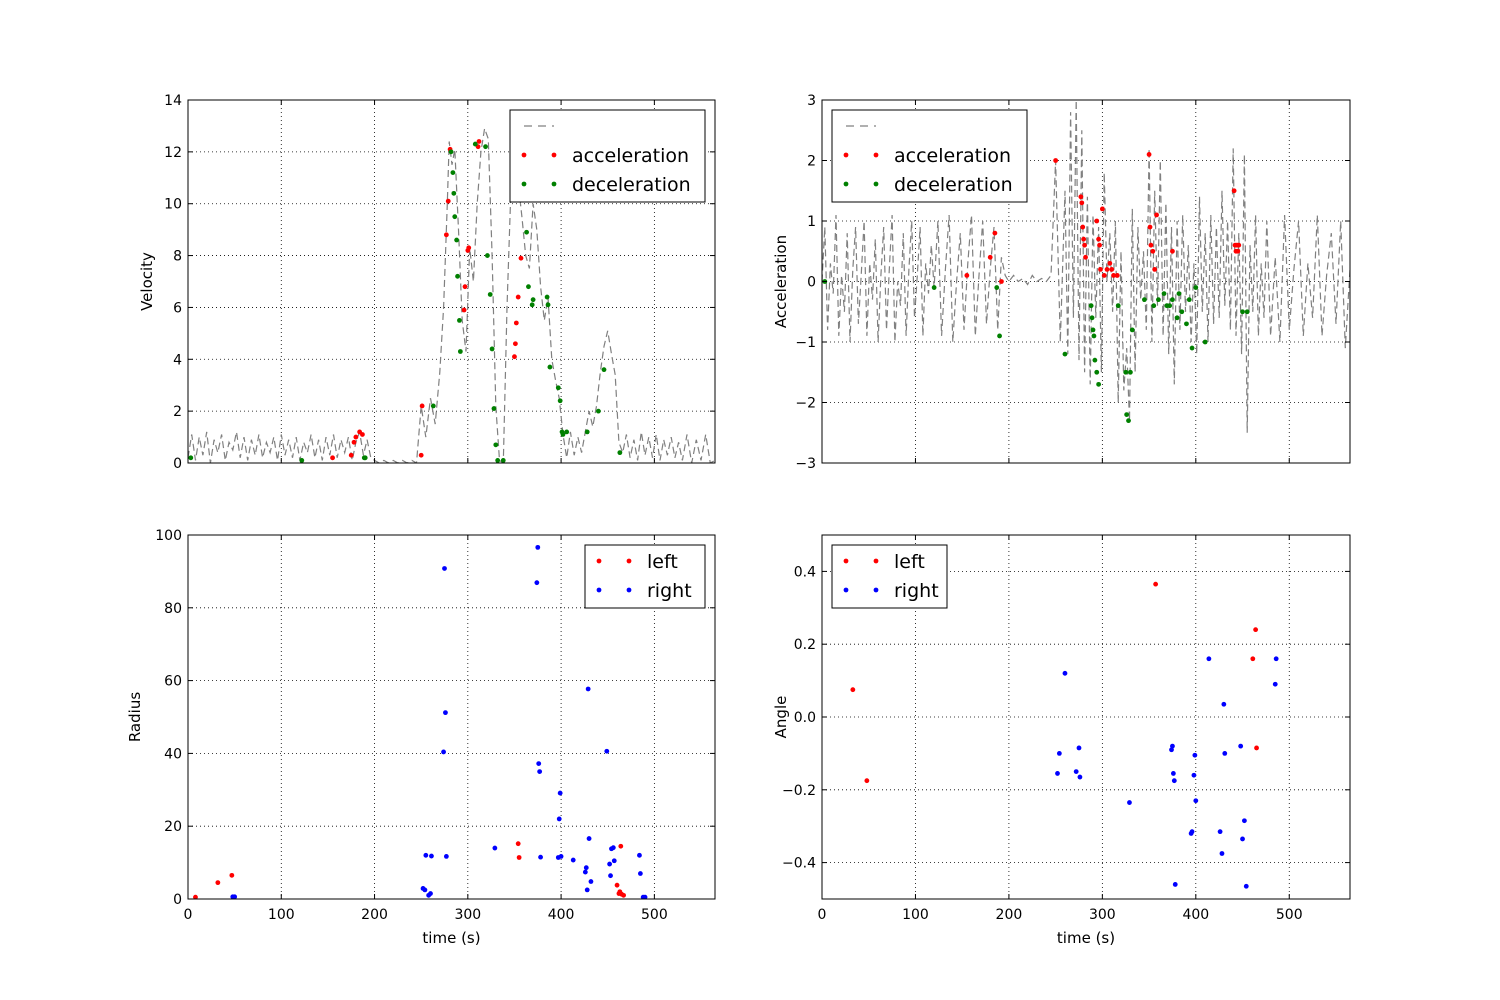  What do you see at coordinates (952, 156) in the screenshot?
I see `legend-label-acceleration: acceleration` at bounding box center [952, 156].